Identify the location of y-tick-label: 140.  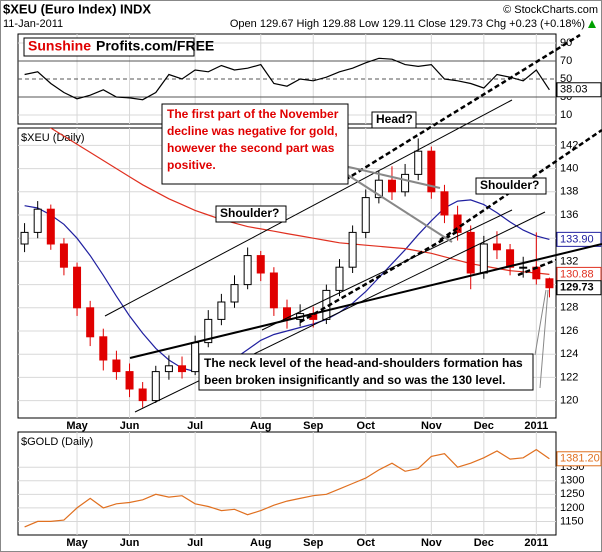
(569, 169).